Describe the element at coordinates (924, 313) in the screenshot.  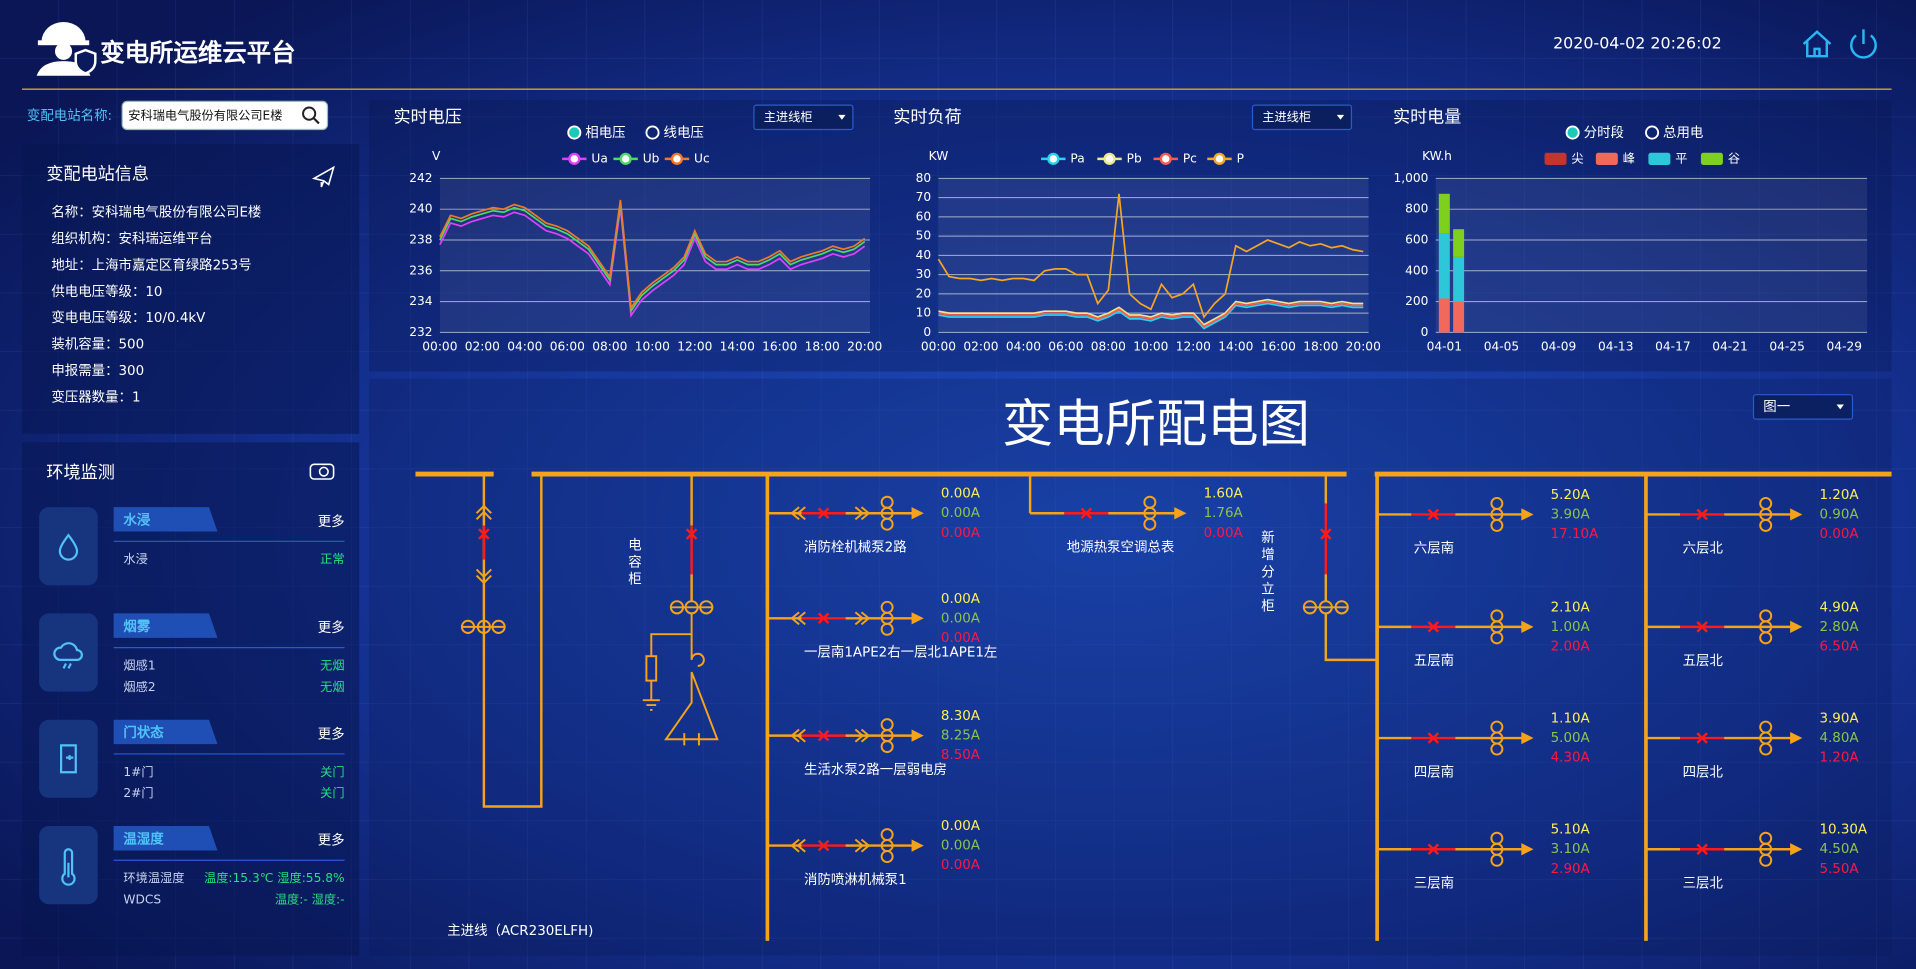
I see `y-tick-label: 10` at that location.